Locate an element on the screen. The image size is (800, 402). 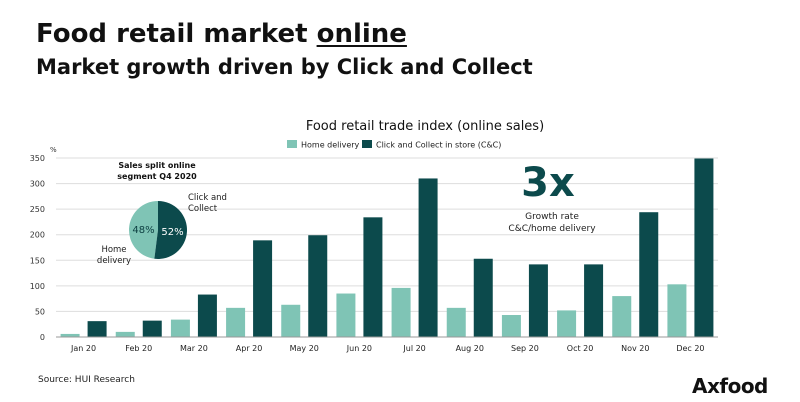
x-tick-label: Dec 20 is located at coordinates (690, 348).